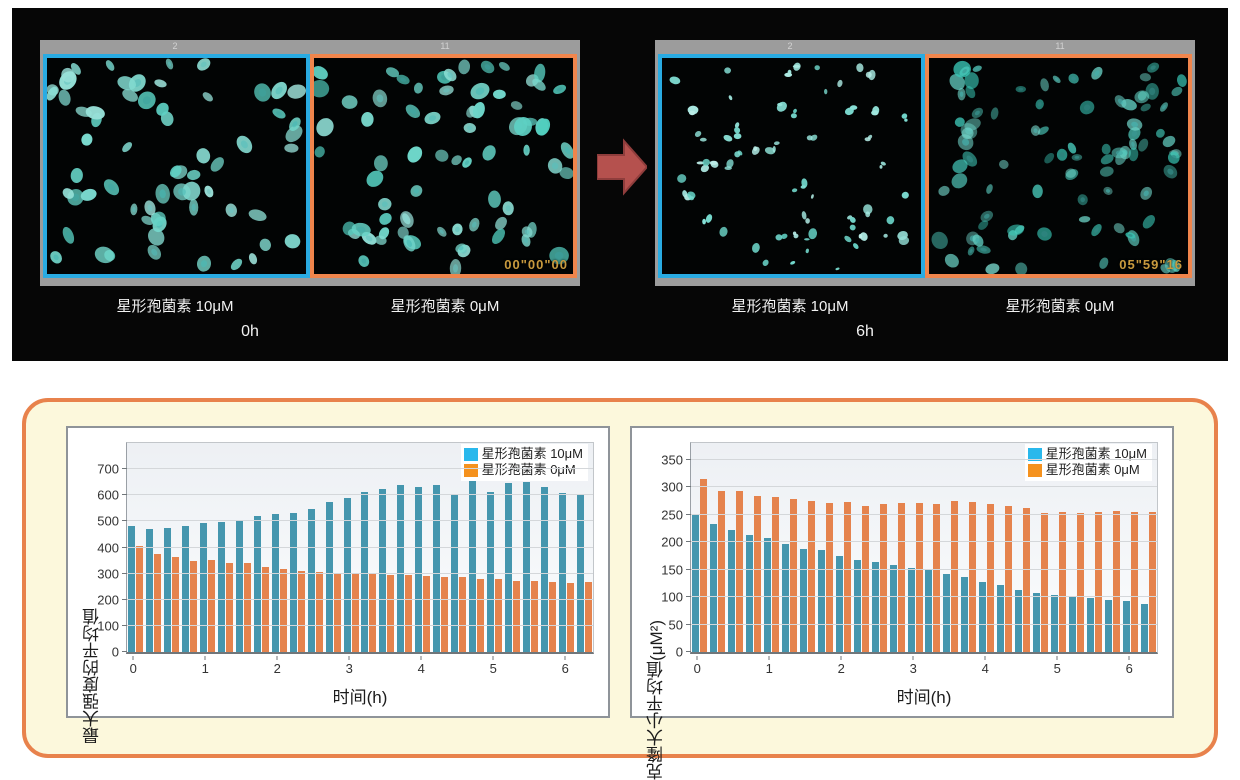 The image size is (1240, 780). What do you see at coordinates (493, 668) in the screenshot?
I see `x-tick-label: 5` at bounding box center [493, 668].